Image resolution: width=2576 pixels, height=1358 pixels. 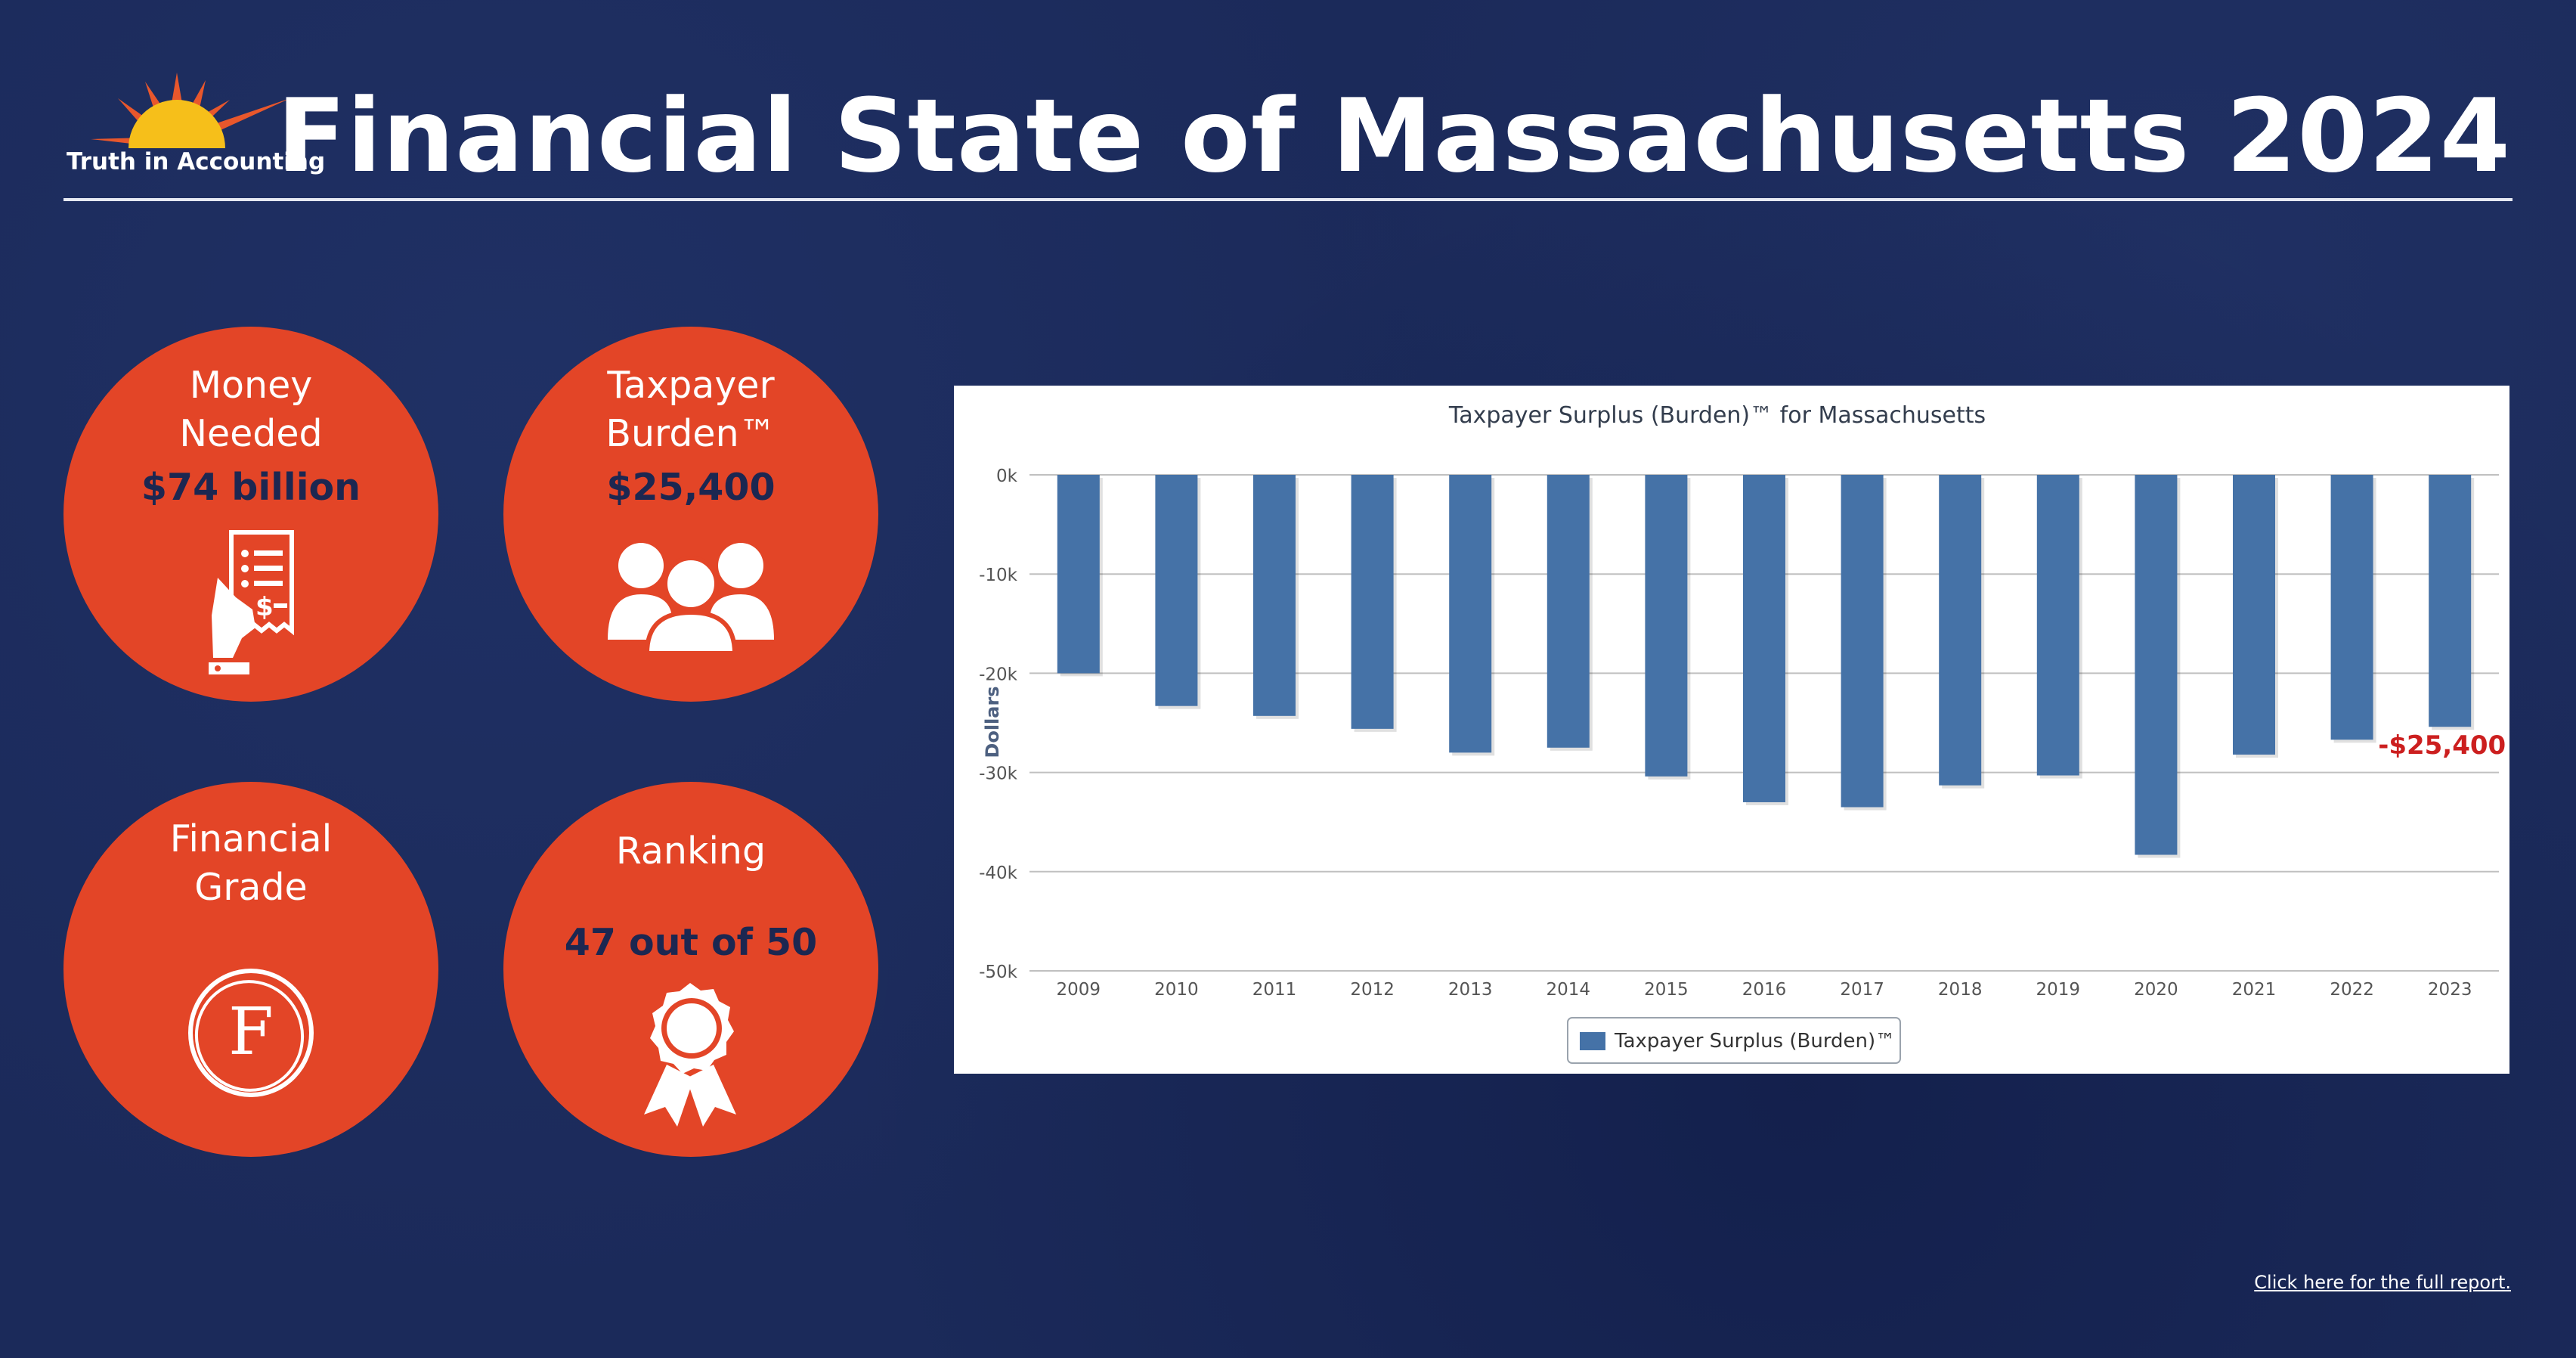 What do you see at coordinates (2254, 615) in the screenshot?
I see `bar-2021` at bounding box center [2254, 615].